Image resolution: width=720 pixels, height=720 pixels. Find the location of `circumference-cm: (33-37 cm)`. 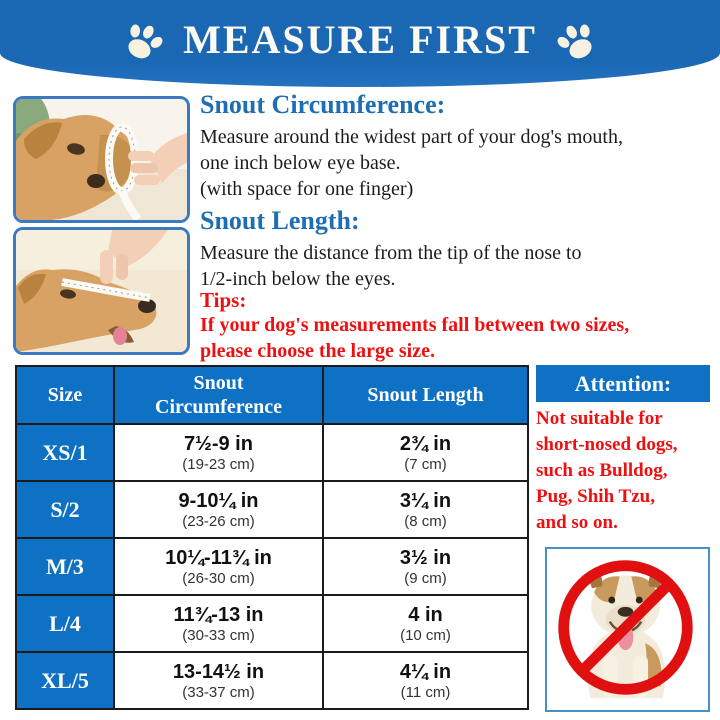

circumference-cm: (33-37 cm) is located at coordinates (218, 692).